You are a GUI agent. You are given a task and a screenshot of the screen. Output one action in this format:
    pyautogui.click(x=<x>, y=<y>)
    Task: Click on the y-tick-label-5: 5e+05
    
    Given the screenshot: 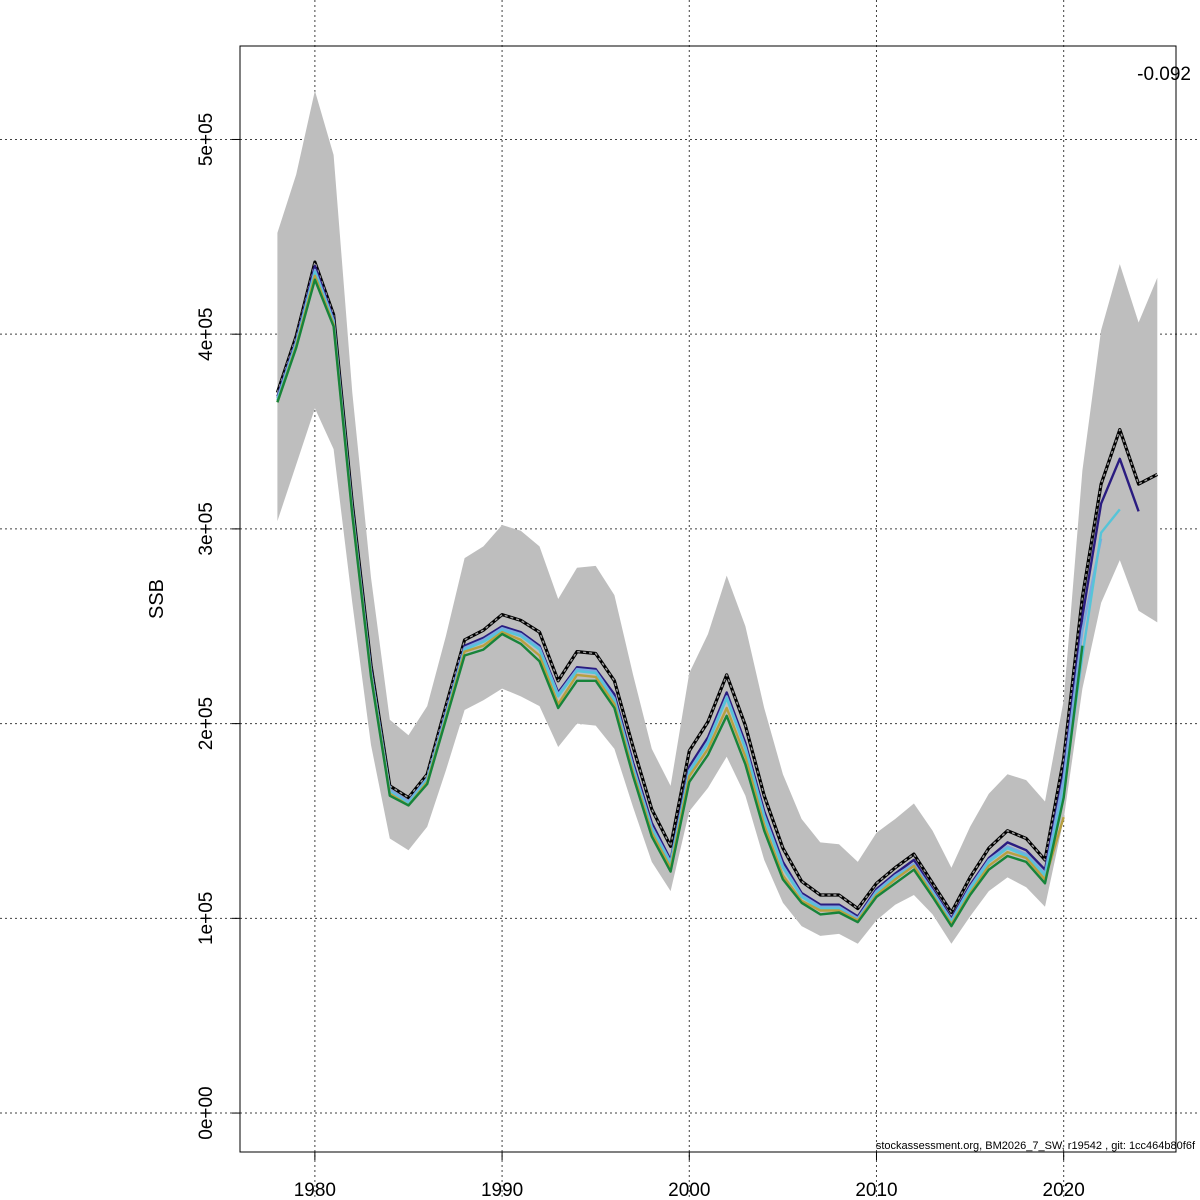 What is the action you would take?
    pyautogui.click(x=206, y=139)
    